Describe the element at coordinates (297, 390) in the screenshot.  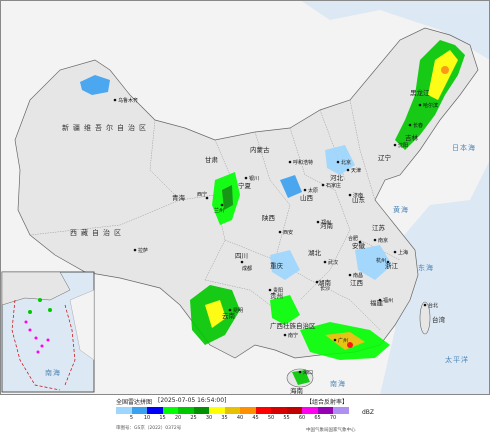
I see `label-hainan: 海南` at that location.